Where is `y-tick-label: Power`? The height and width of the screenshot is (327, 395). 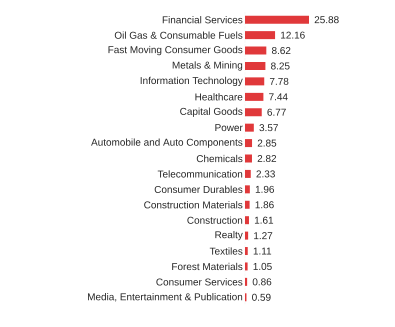 y-tick-label: Power is located at coordinates (229, 128).